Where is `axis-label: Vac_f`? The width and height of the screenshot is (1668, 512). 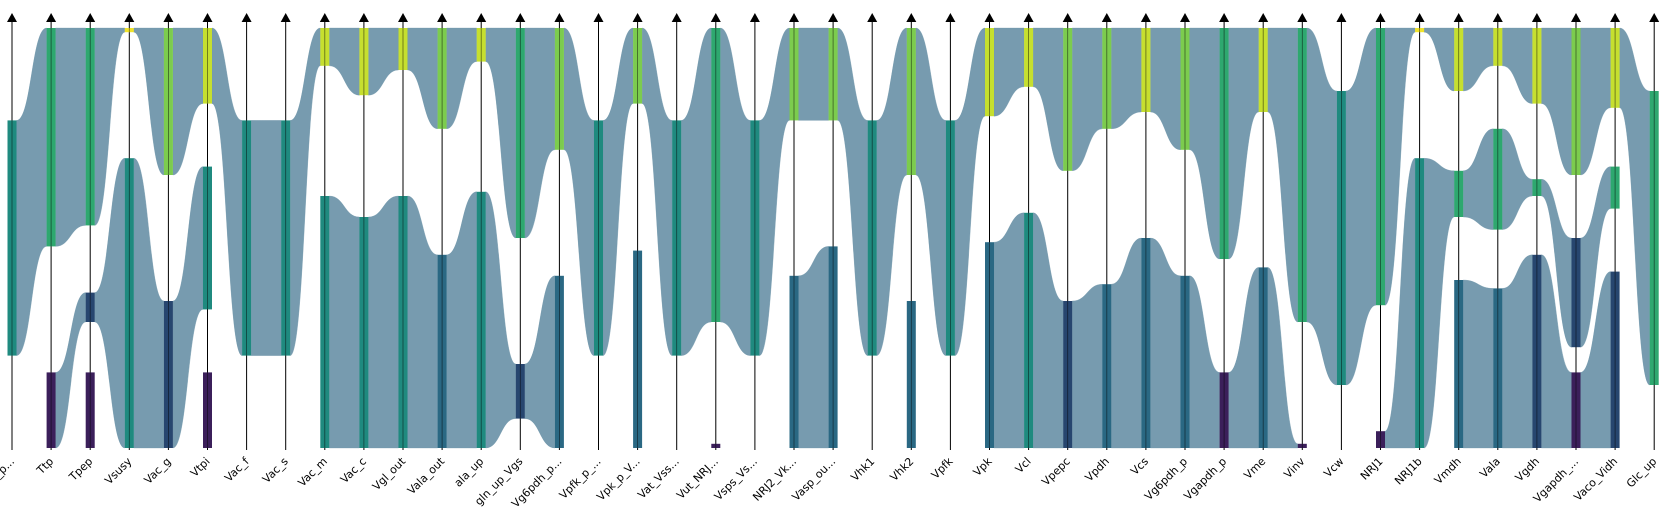 axis-label: Vac_f is located at coordinates (237, 469).